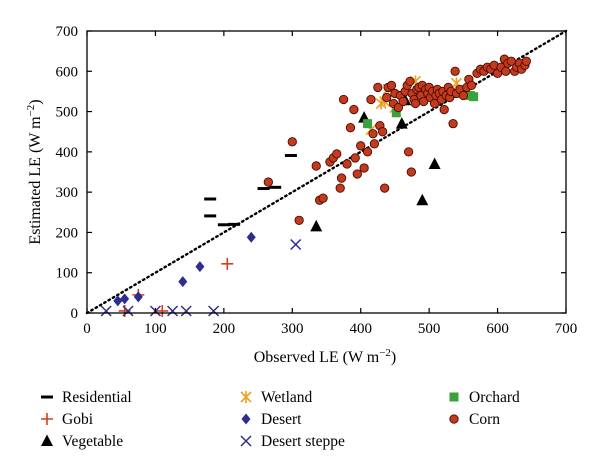 This screenshot has height=475, width=600. I want to click on x-axis-title: Observed LE (W m−2), so click(325, 356).